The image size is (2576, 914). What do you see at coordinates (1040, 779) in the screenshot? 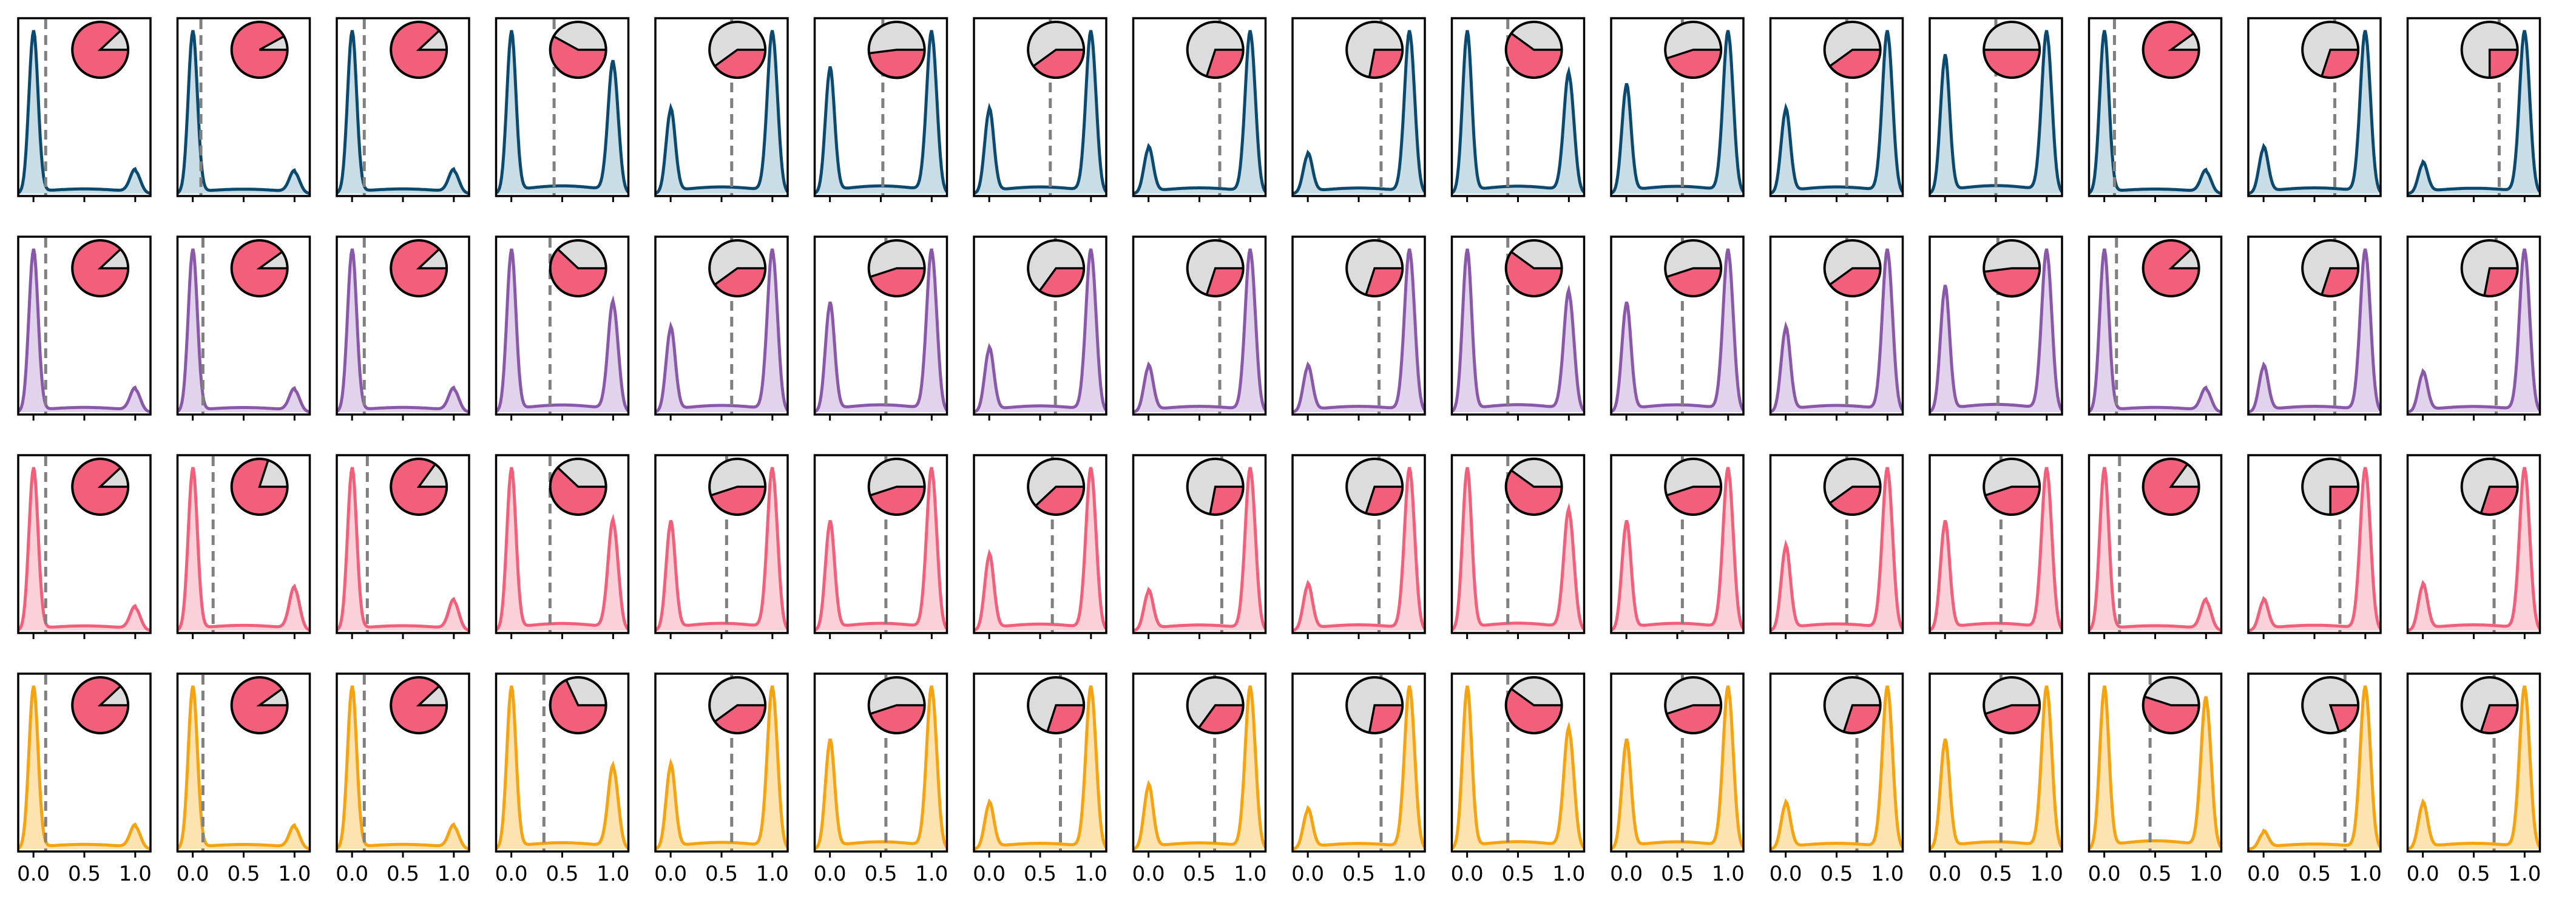
I see `subplot-r4-c7: 0.0 0.5 1.0` at bounding box center [1040, 779].